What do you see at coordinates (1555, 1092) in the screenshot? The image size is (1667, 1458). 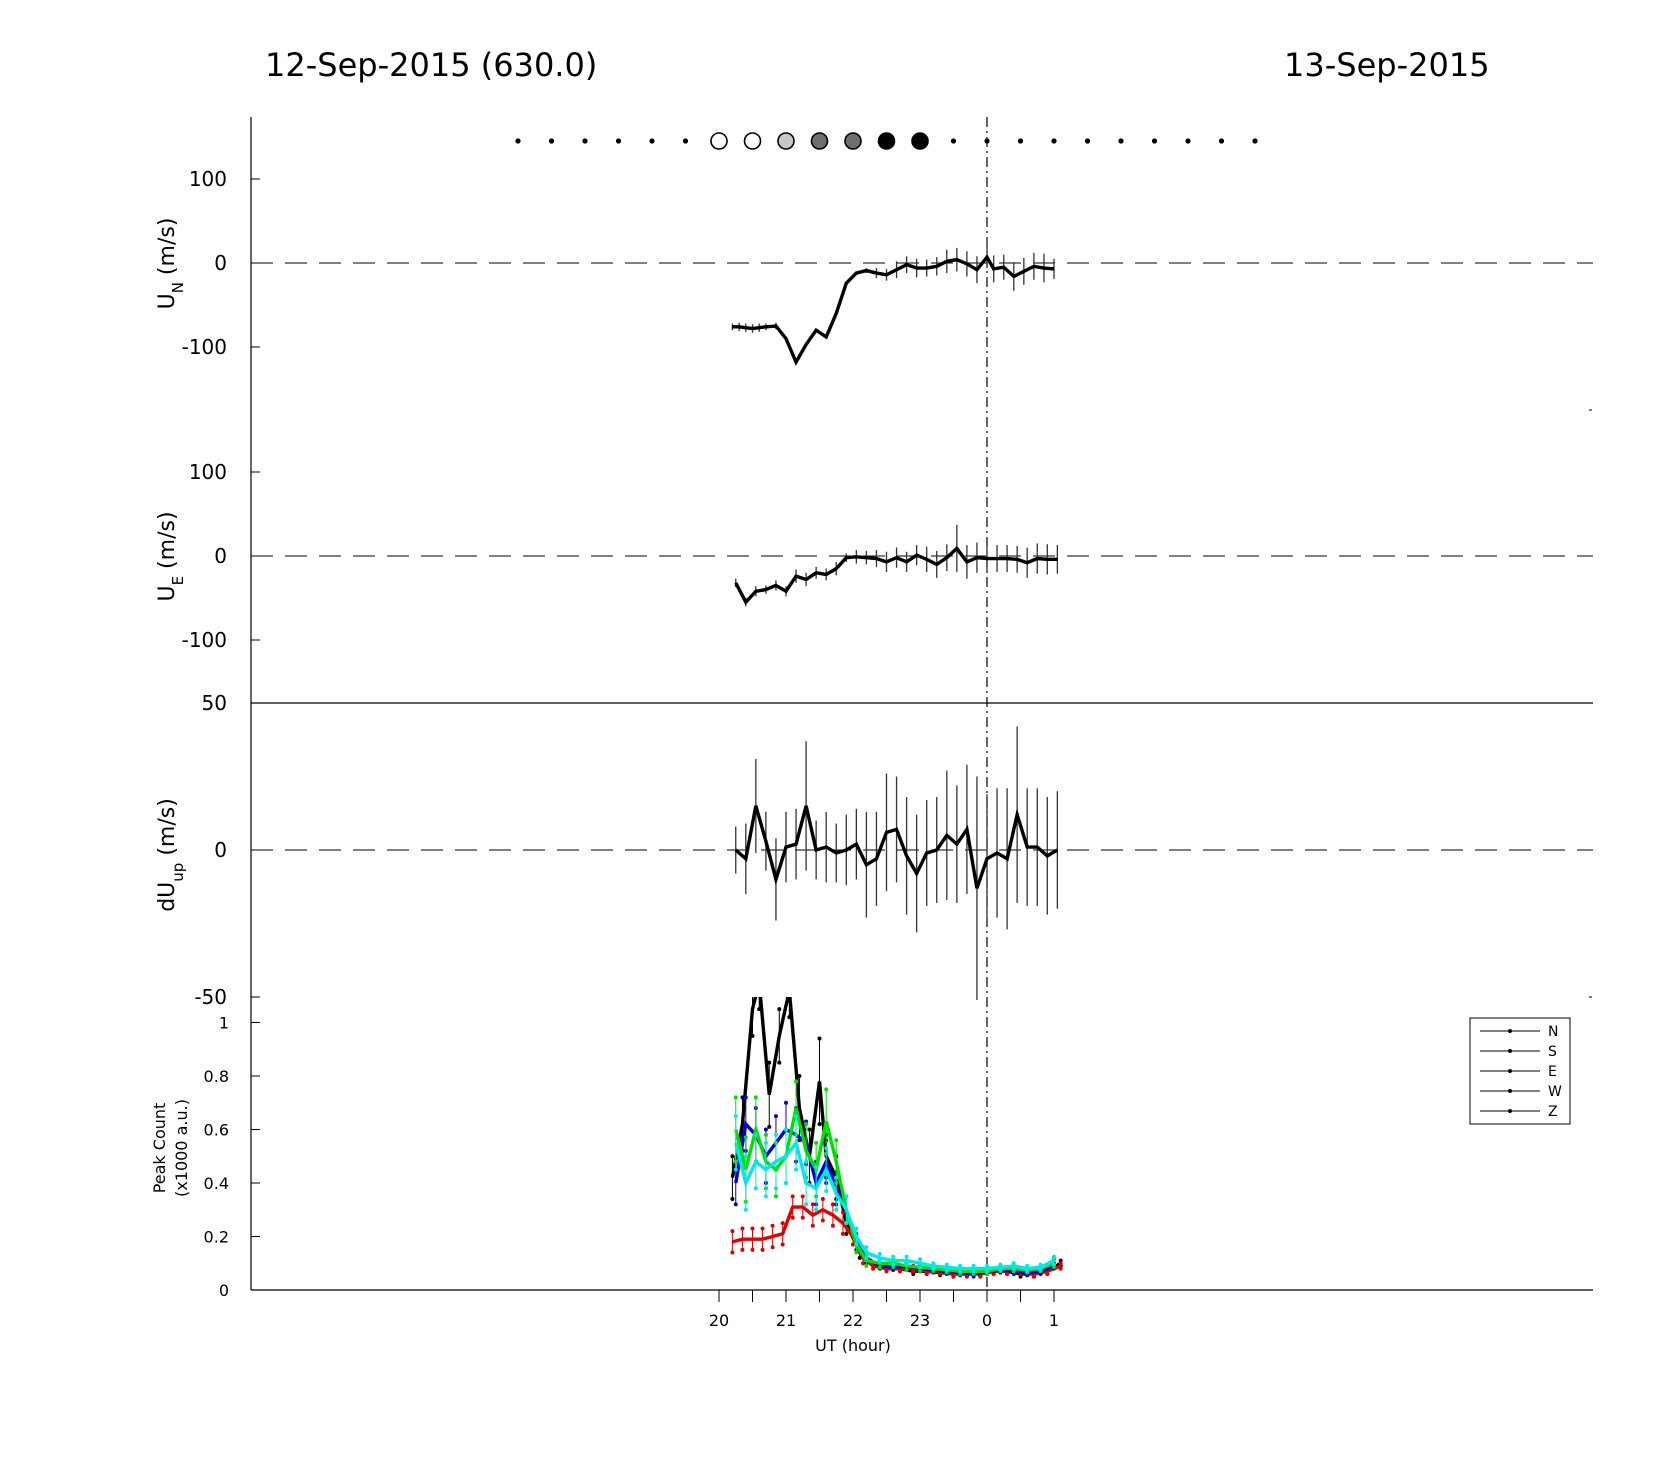 I see `legend-label: W` at bounding box center [1555, 1092].